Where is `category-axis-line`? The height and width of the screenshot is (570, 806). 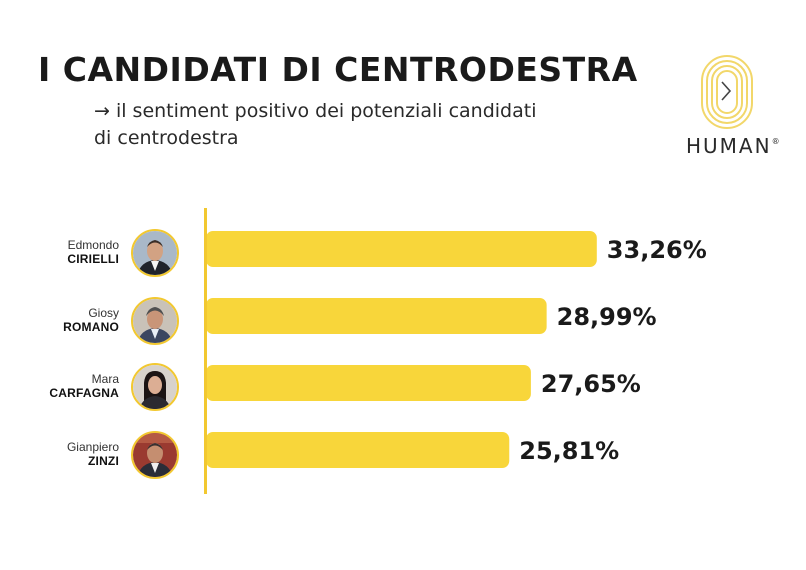
category-axis-line is located at coordinates (205, 351).